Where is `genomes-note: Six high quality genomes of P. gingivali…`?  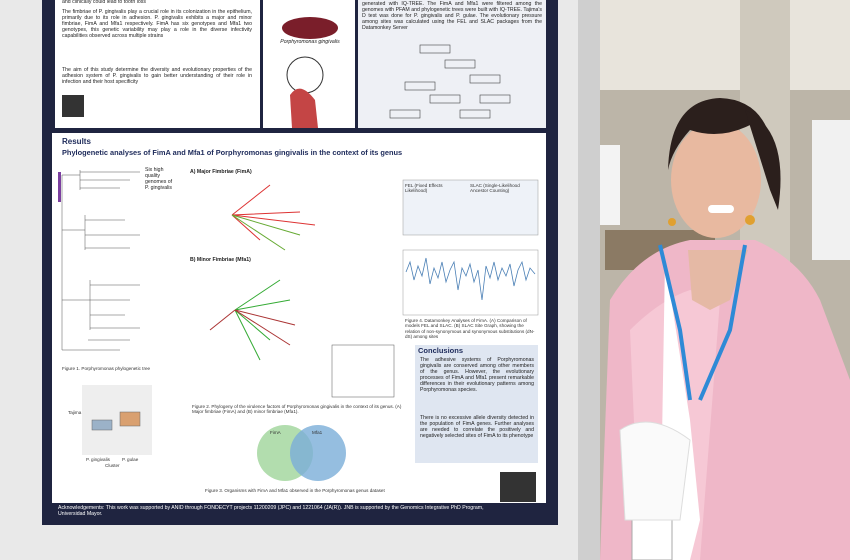
genomes-note: Six high quality genomes of P. gingivali… is located at coordinates (159, 179).